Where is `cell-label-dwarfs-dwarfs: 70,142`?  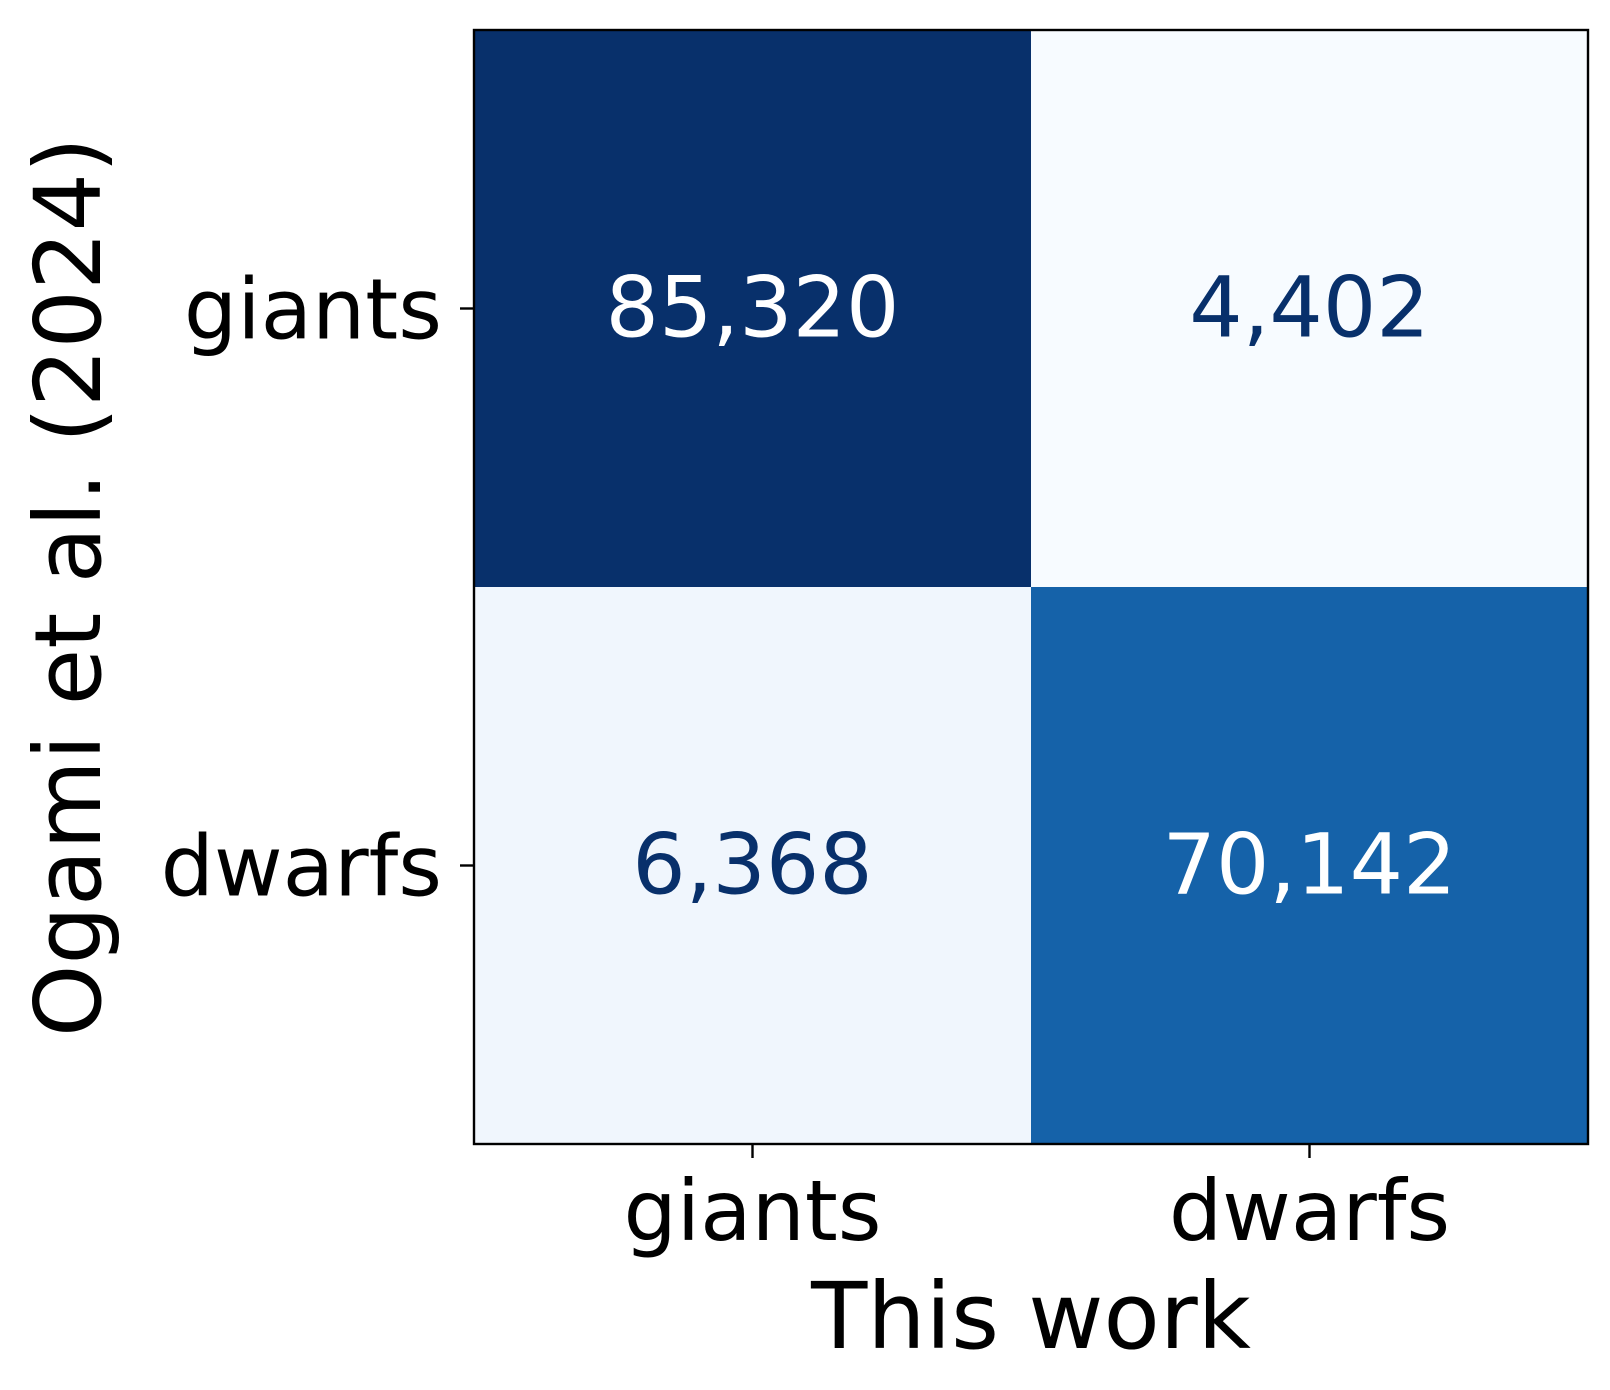
cell-label-dwarfs-dwarfs: 70,142 is located at coordinates (1310, 865).